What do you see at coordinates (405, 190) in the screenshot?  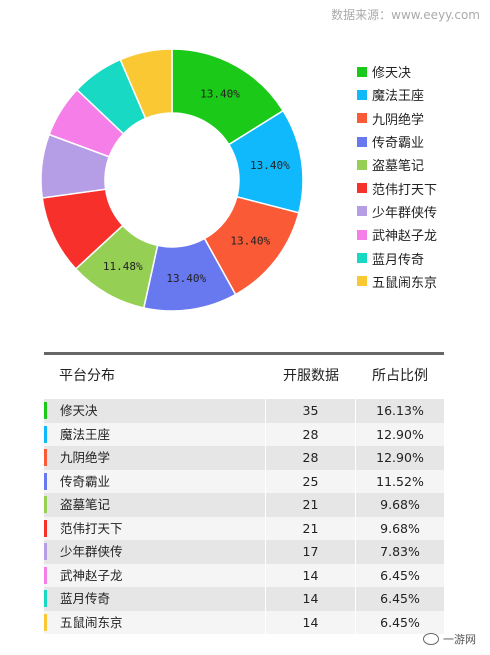 I see `legend-label: 范伟打天下` at bounding box center [405, 190].